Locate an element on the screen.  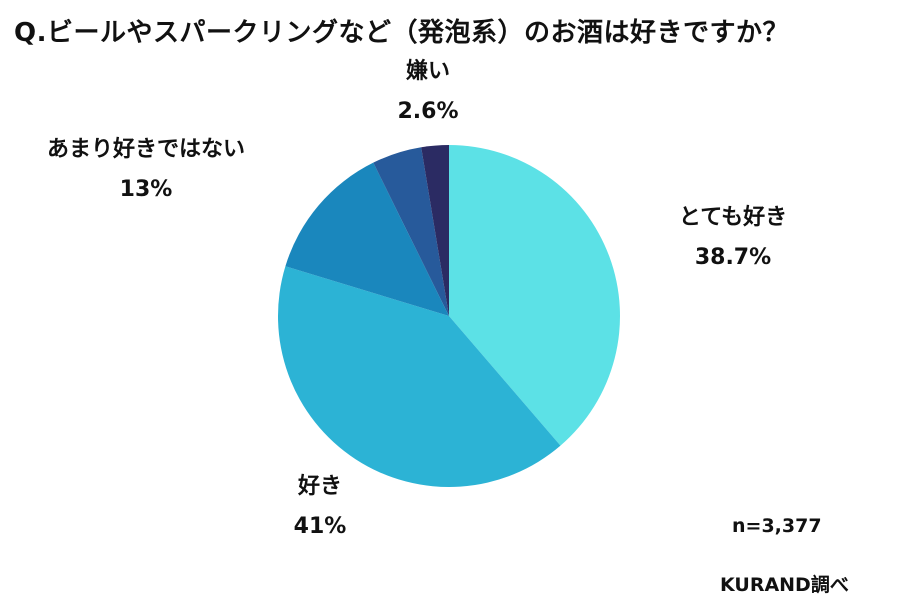
slice-label-text: 嫌い is located at coordinates (428, 71).